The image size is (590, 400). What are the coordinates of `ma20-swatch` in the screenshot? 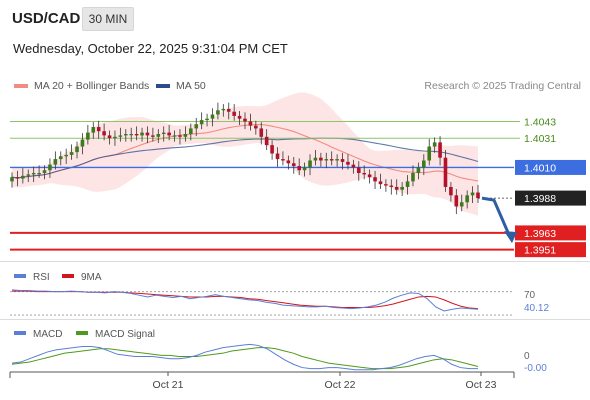 It's located at (21, 86).